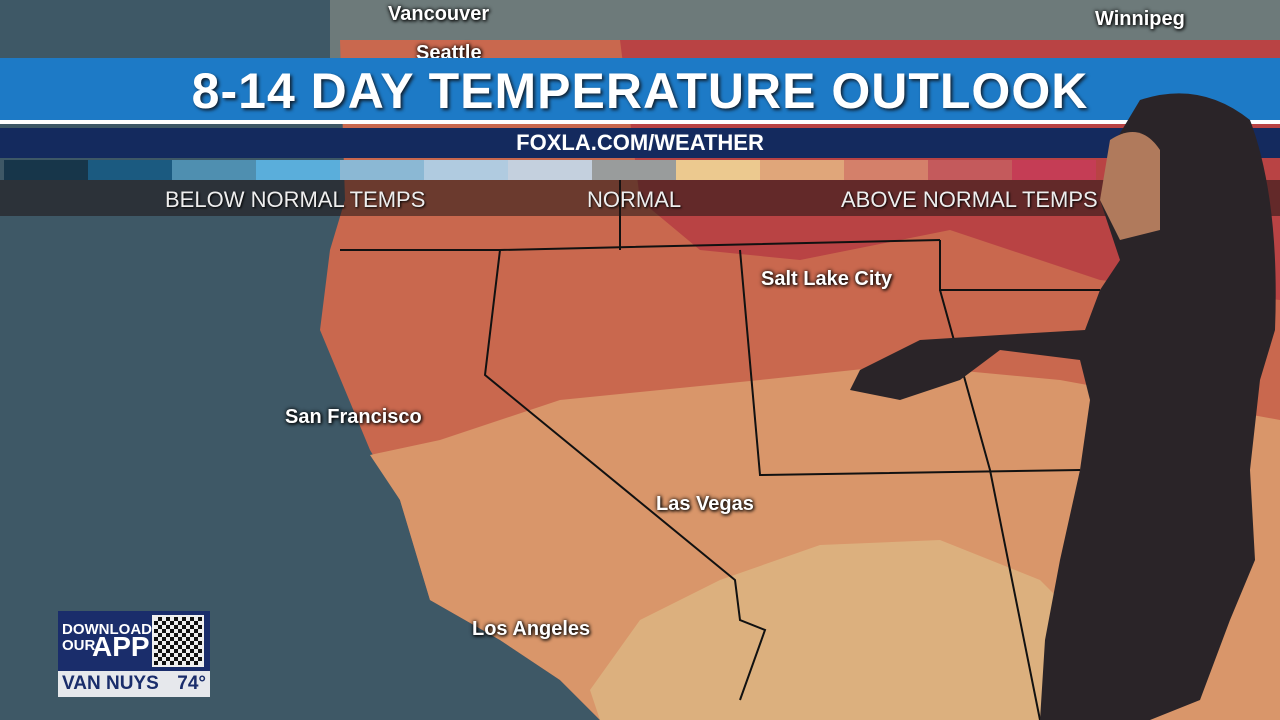 The height and width of the screenshot is (720, 1280). What do you see at coordinates (178, 641) in the screenshot?
I see `qr-code-icon` at bounding box center [178, 641].